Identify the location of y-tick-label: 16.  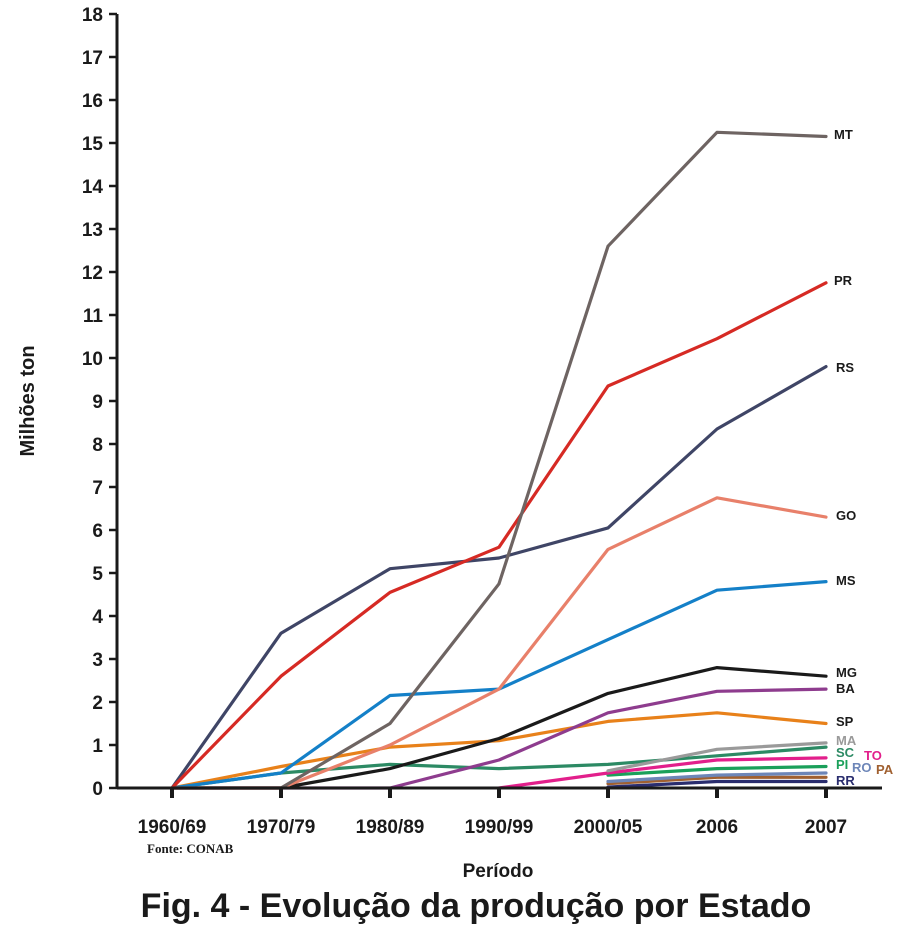
(92, 101).